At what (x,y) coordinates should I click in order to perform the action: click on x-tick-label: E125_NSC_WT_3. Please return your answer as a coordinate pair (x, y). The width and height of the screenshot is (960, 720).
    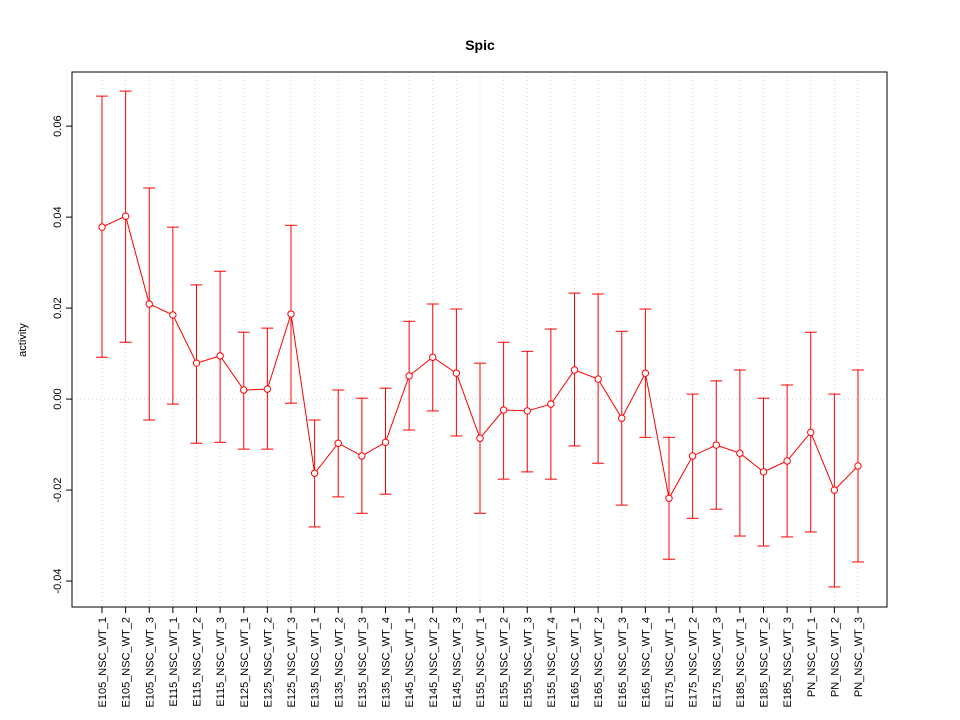
    Looking at the image, I should click on (292, 662).